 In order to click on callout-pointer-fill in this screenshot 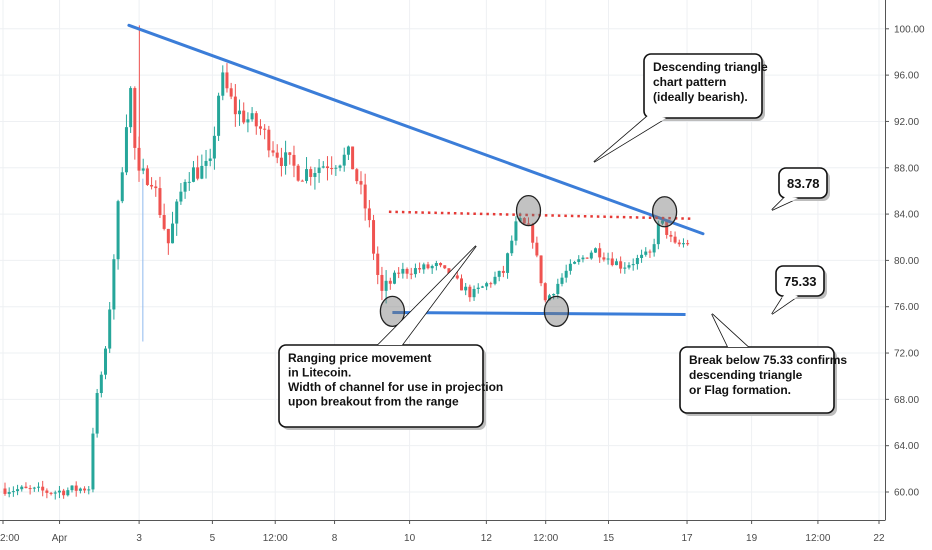, I will do `click(630, 138)`.